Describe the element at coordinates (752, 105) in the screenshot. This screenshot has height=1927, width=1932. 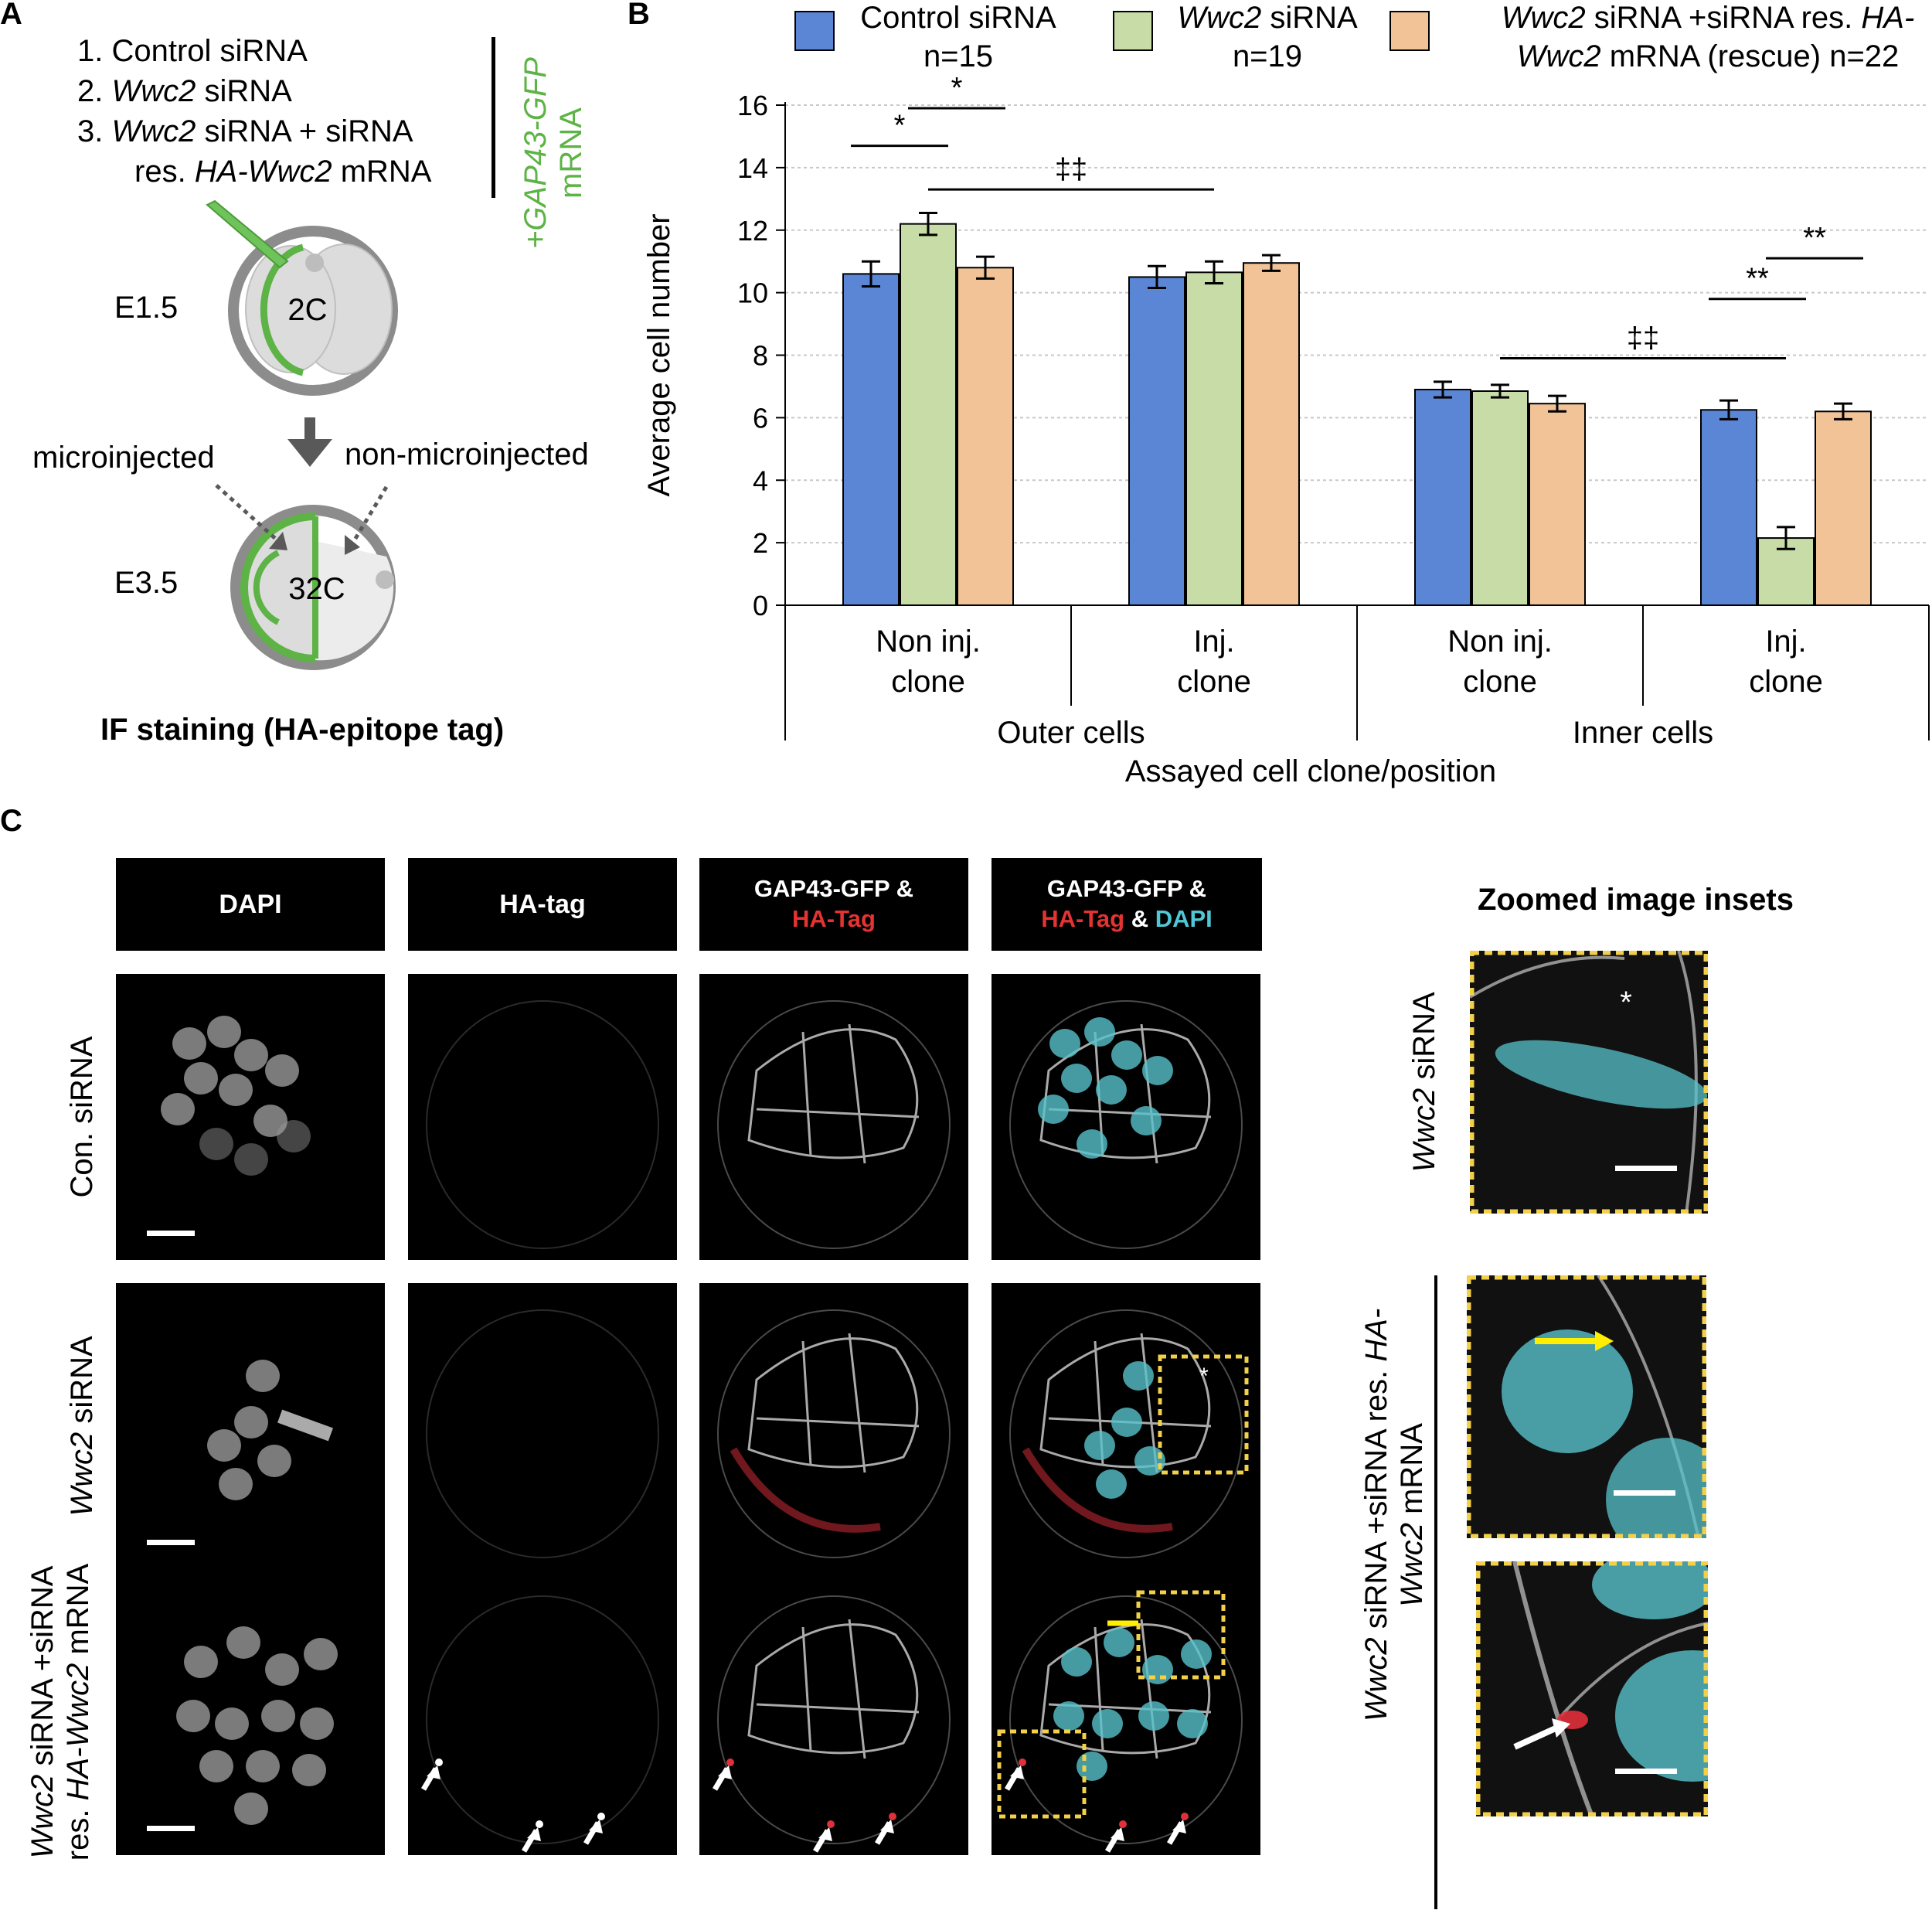
I see `y-tick-label: 16` at that location.